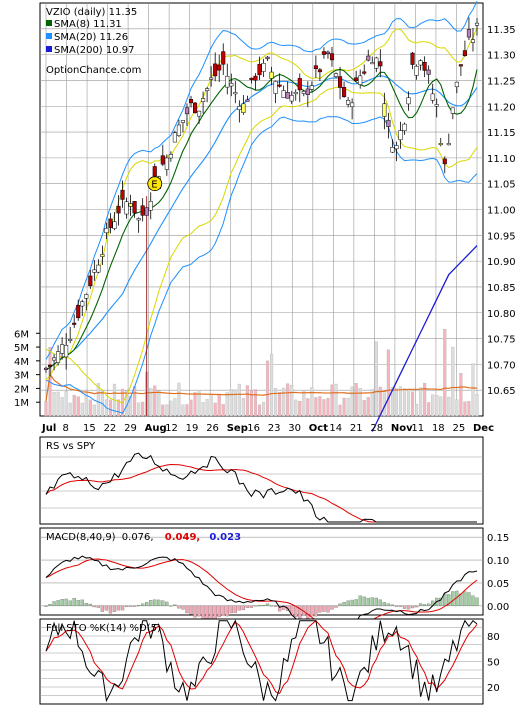 This screenshot has height=706, width=526. I want to click on price-tick-label: 10.80, so click(501, 314).